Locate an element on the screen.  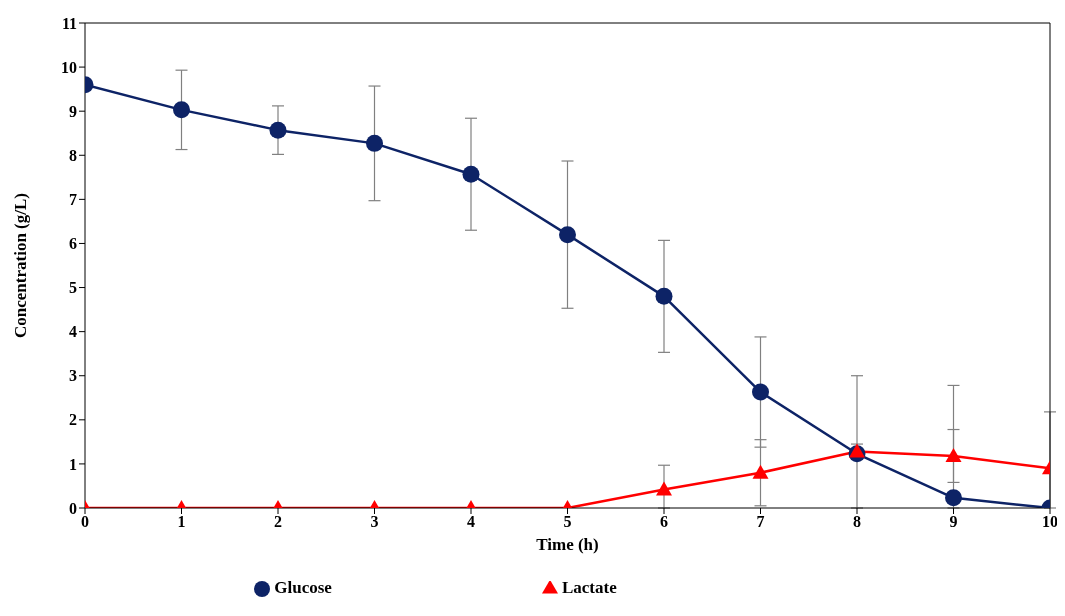
y-tick-label: 5 is located at coordinates (73, 288).